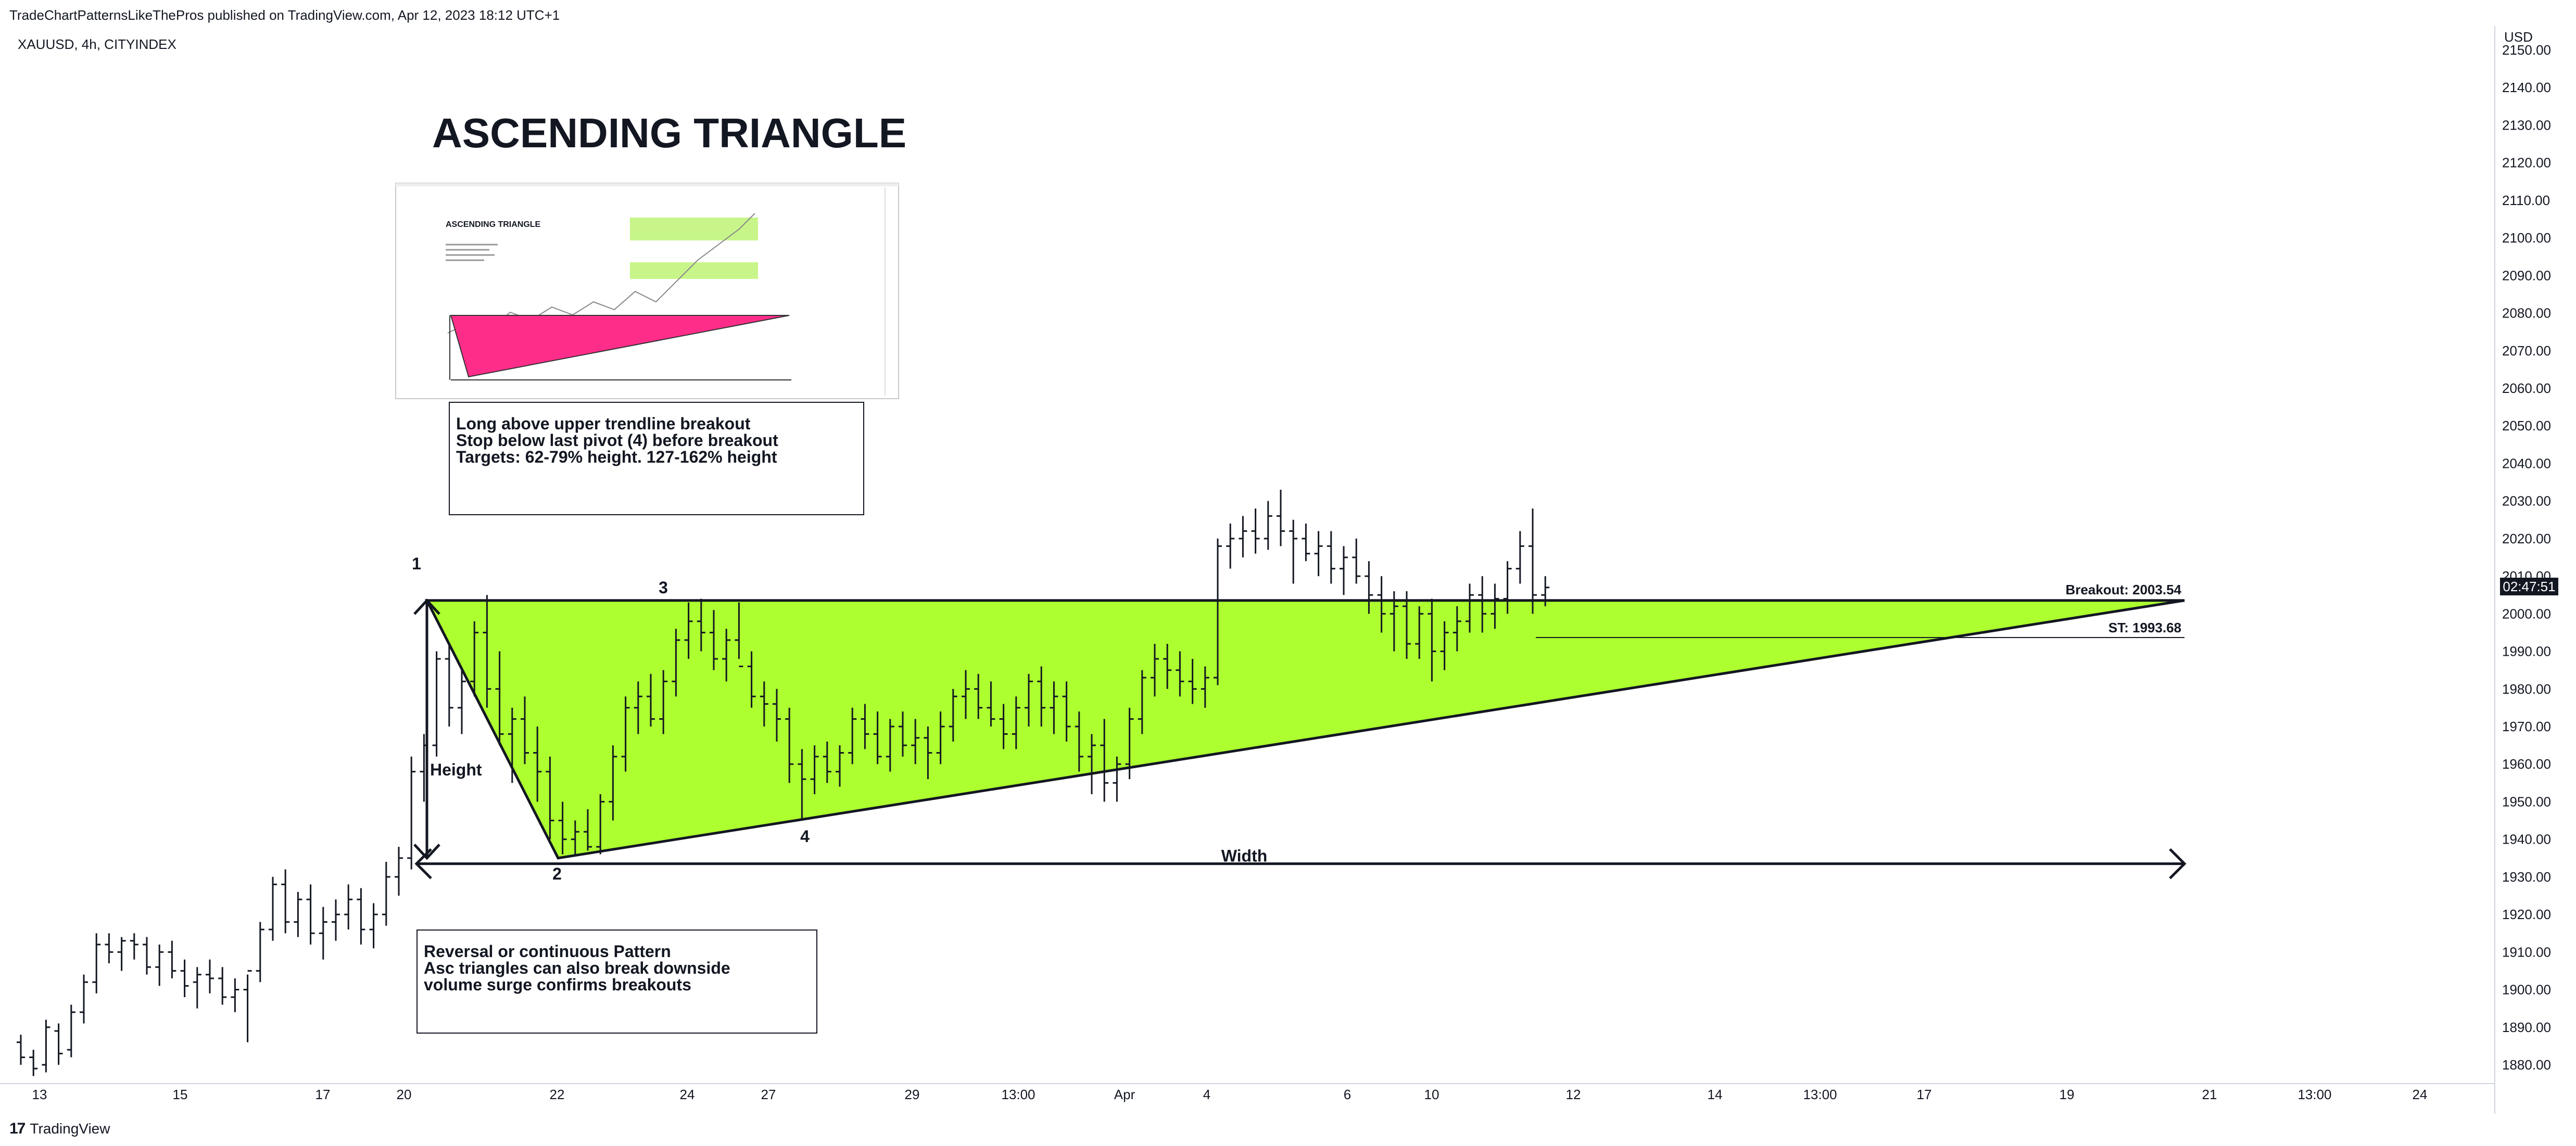  I want to click on tradingview-brand: 17 TradingView, so click(59, 1129).